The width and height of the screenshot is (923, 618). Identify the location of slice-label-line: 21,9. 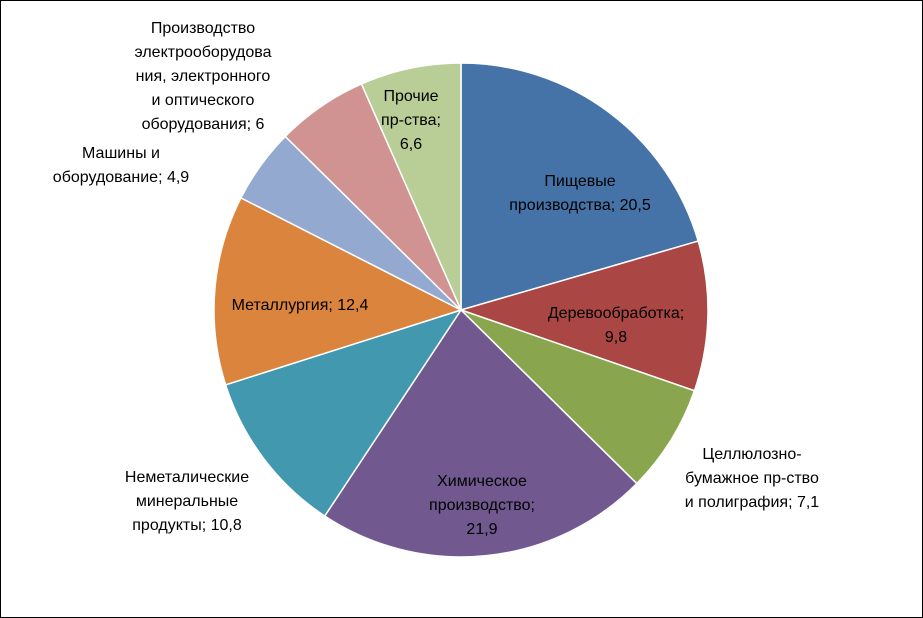
(481, 529).